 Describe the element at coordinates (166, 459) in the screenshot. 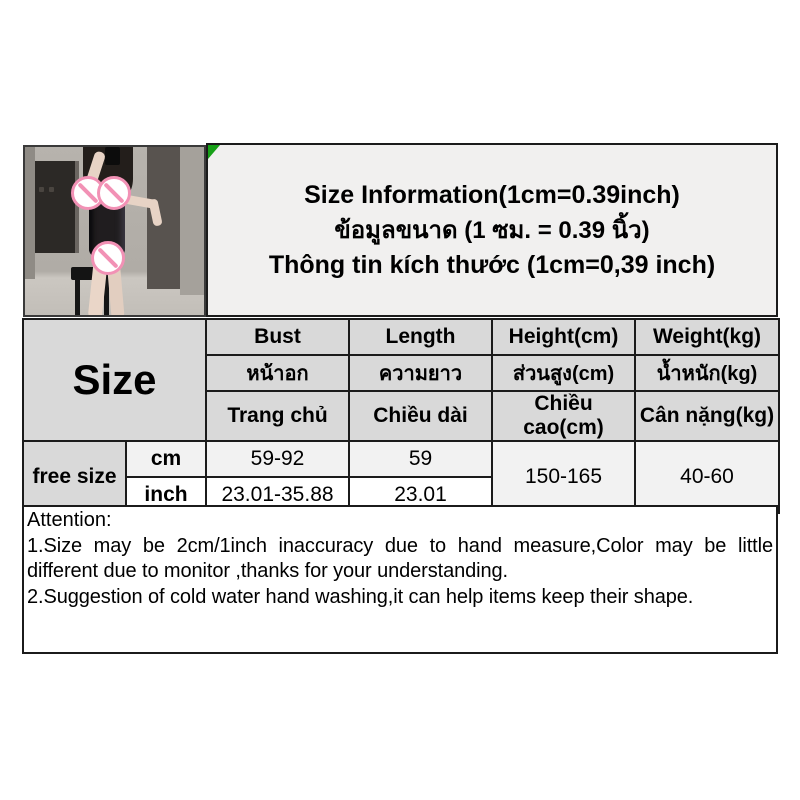

I see `unit-cm: cm` at that location.